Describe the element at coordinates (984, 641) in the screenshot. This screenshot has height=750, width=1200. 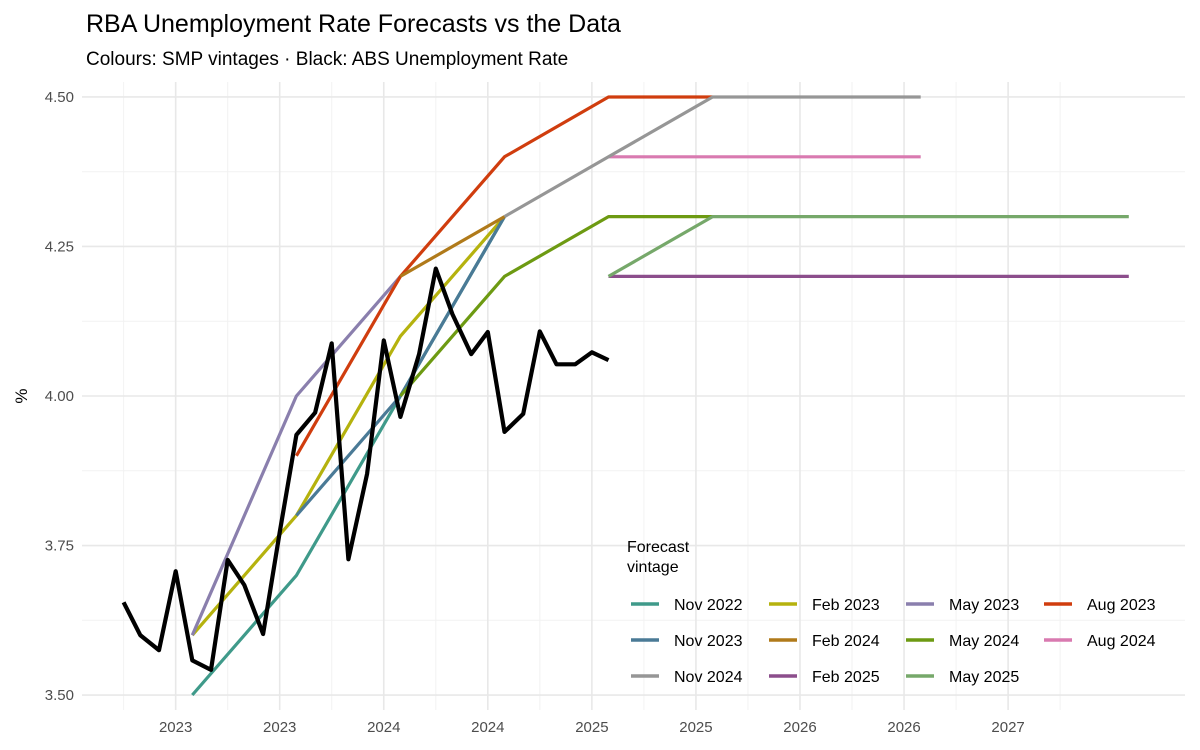
I see `legend-label-may-2024: May 2024` at that location.